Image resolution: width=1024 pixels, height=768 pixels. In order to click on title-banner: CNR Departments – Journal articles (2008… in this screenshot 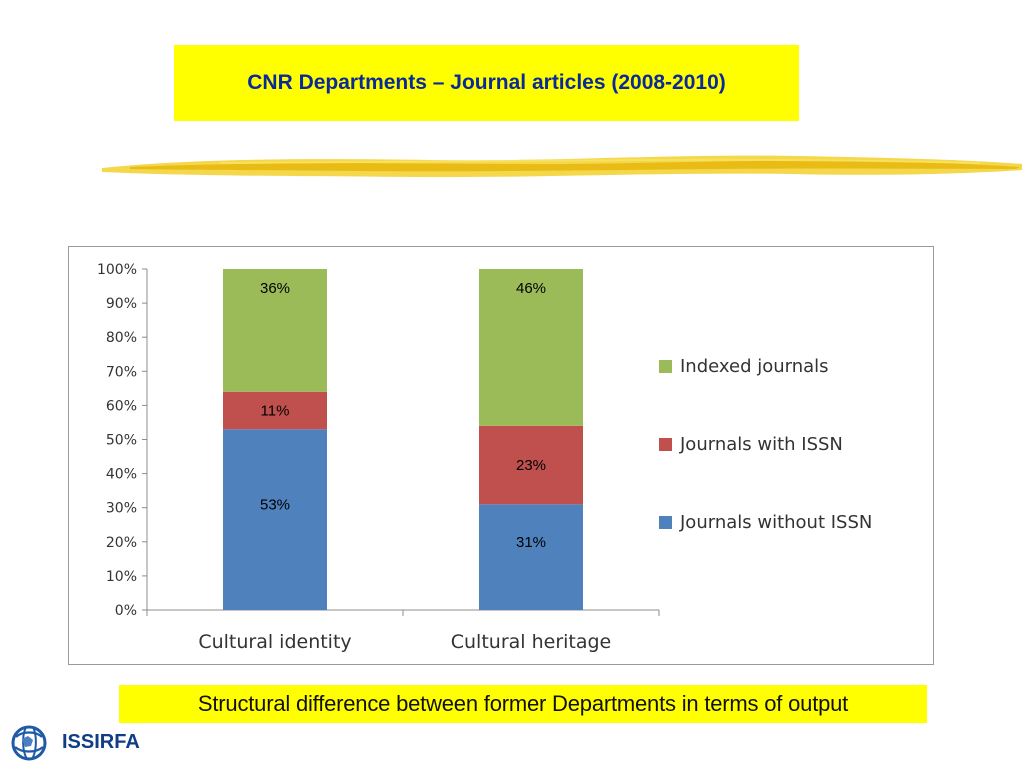, I will do `click(486, 83)`.